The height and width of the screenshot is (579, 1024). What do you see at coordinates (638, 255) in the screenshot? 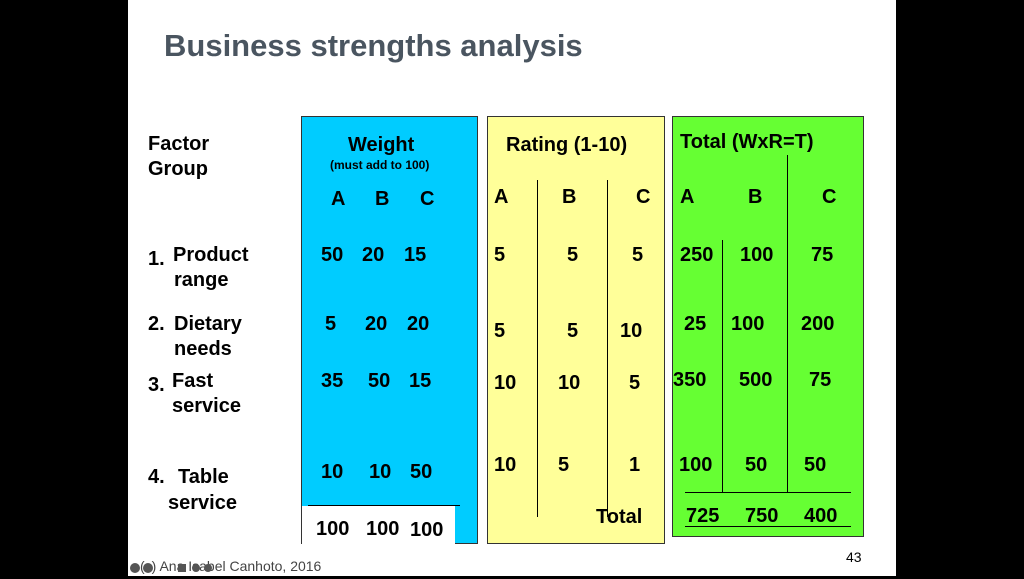
I see `rating-r1-c: 5` at bounding box center [638, 255].